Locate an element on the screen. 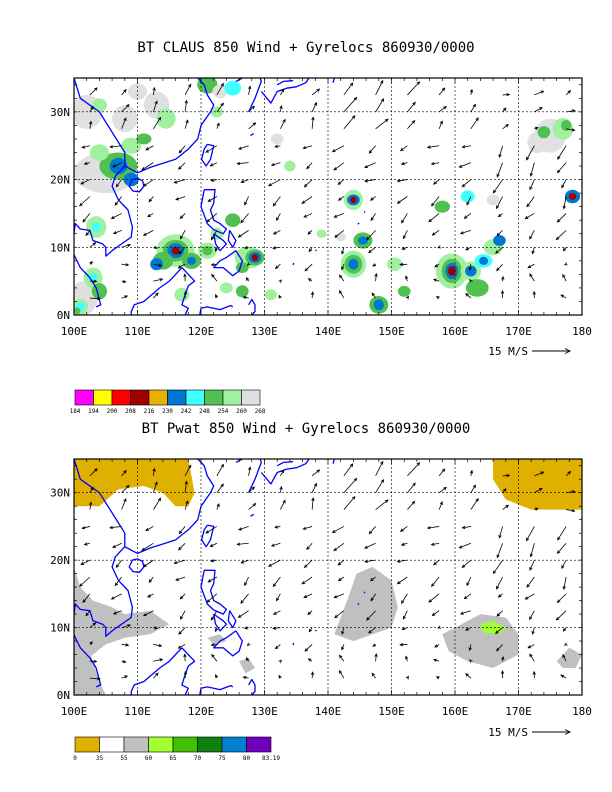  cloud-shading is located at coordinates (156, 264).